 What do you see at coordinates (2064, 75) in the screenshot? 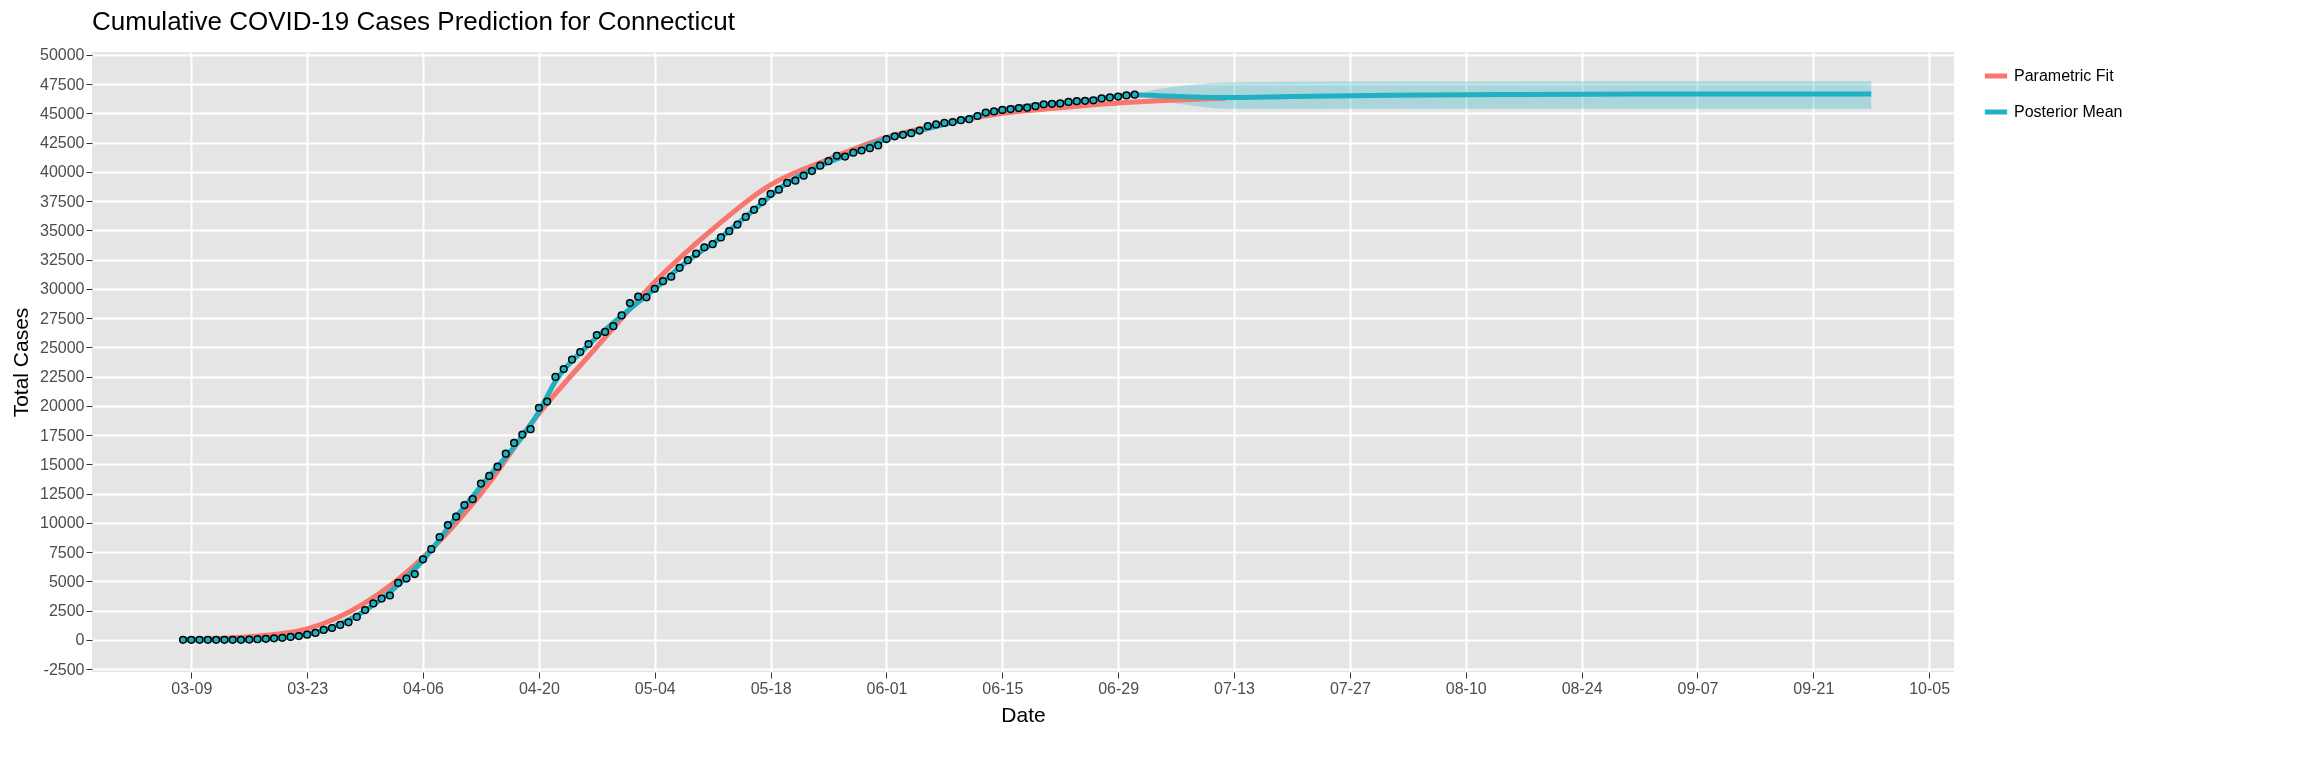
I see `legend-label: Parametric Fit` at bounding box center [2064, 75].